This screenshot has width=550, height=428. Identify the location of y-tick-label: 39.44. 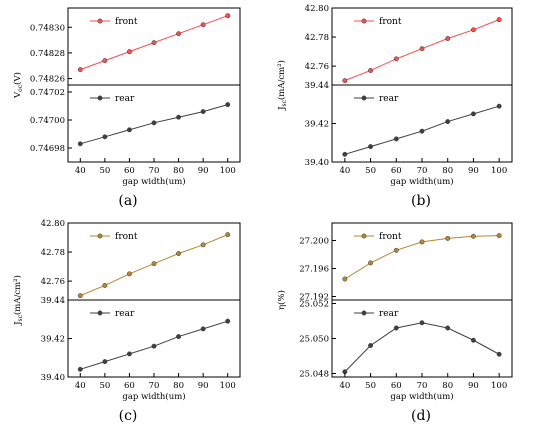
(317, 86).